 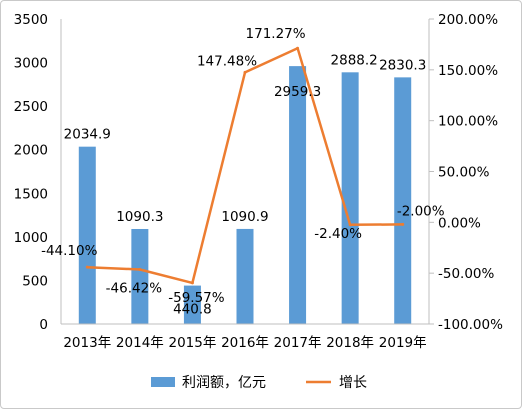 I want to click on line-data-label: -2.40%, so click(x=338, y=234).